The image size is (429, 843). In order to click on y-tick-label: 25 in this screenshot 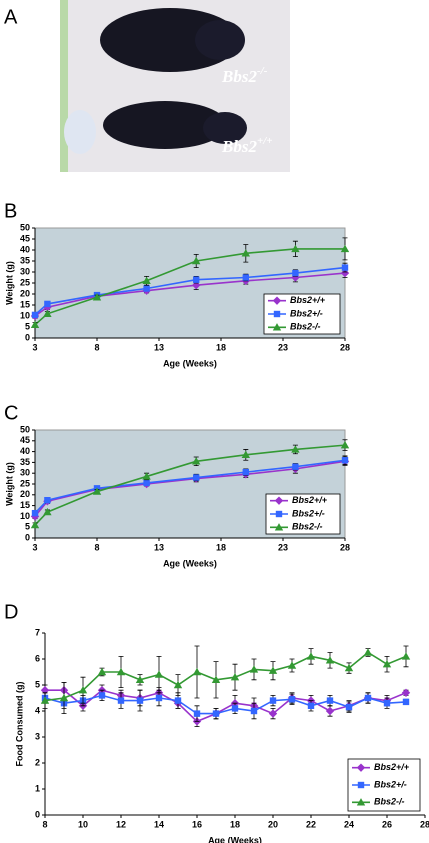, I will do `click(25, 282)`.